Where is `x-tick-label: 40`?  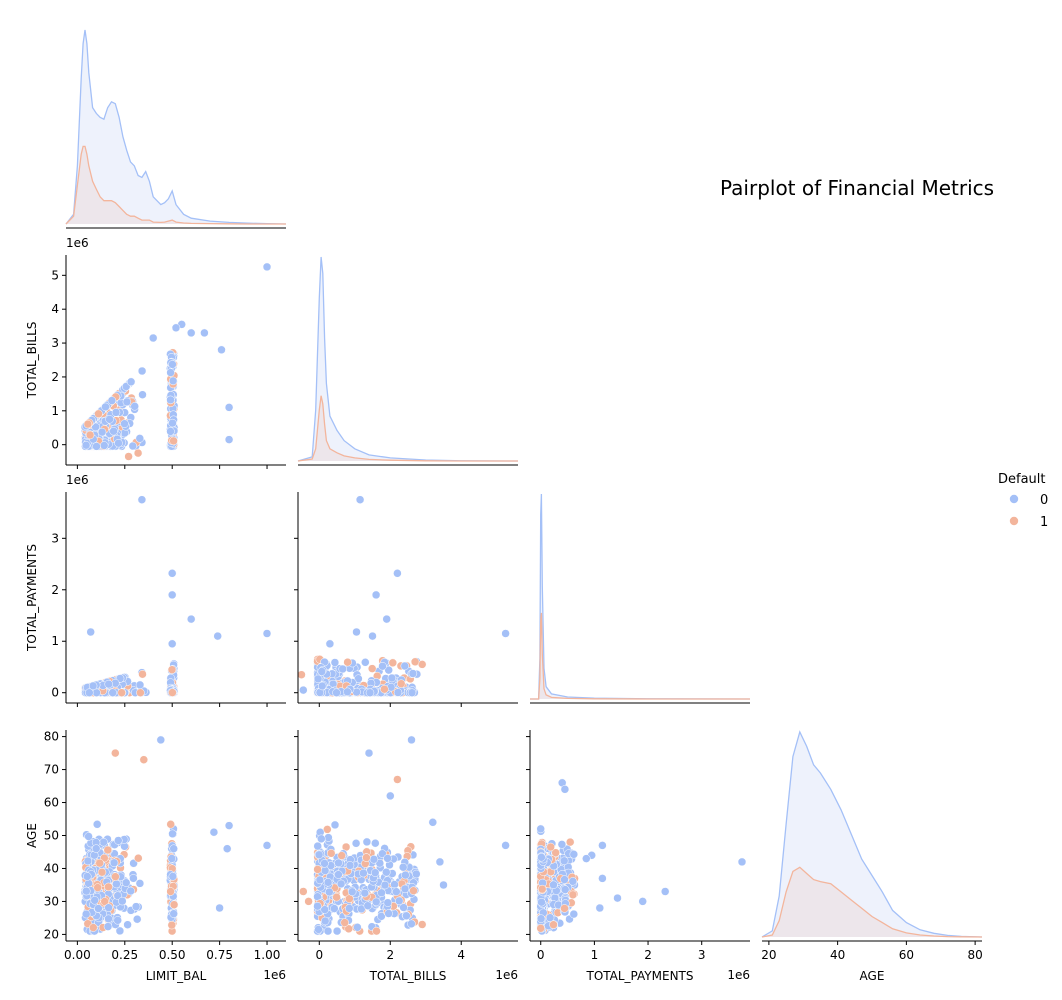 x-tick-label: 40 is located at coordinates (837, 955).